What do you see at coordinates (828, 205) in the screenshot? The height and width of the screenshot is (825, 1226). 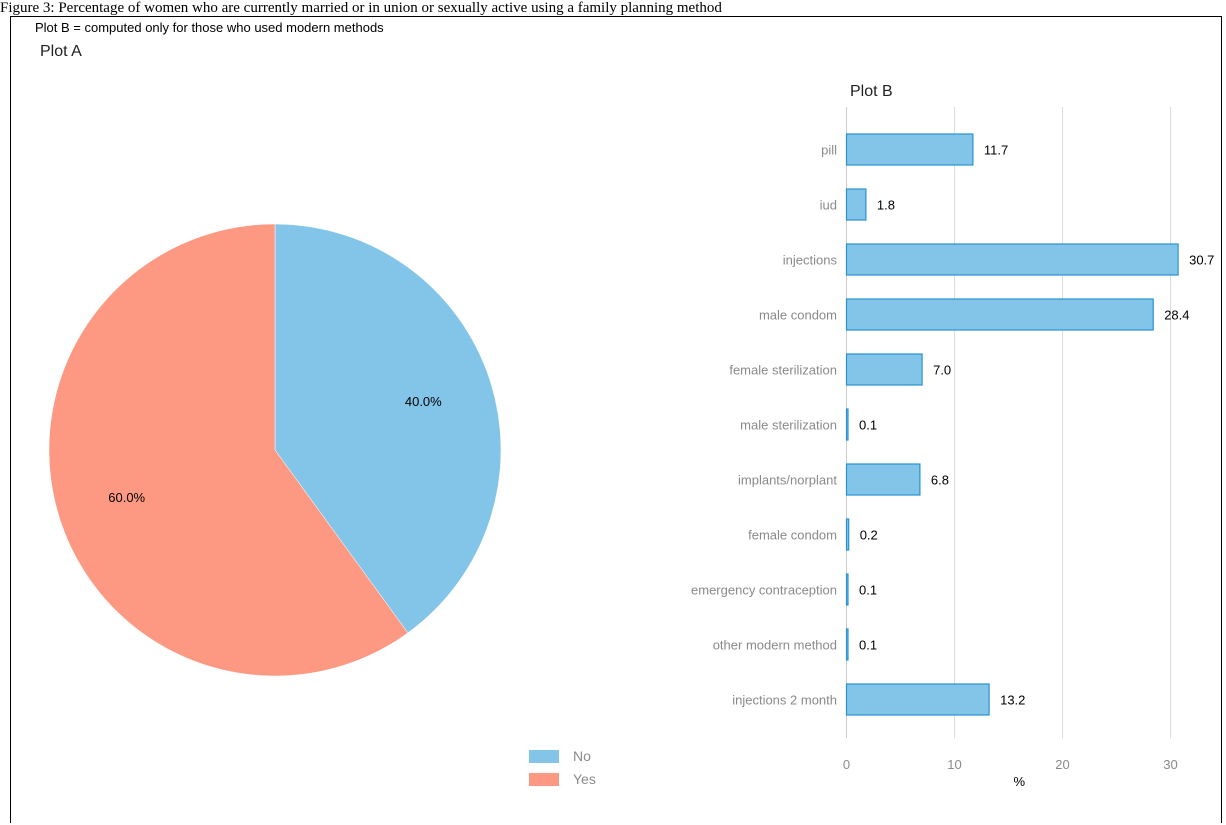 I see `category-label: iud` at bounding box center [828, 205].